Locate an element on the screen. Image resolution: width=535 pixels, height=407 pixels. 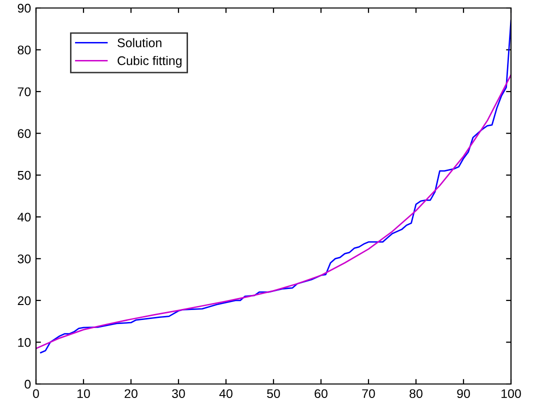
x-tick-label: 50 is located at coordinates (273, 393).